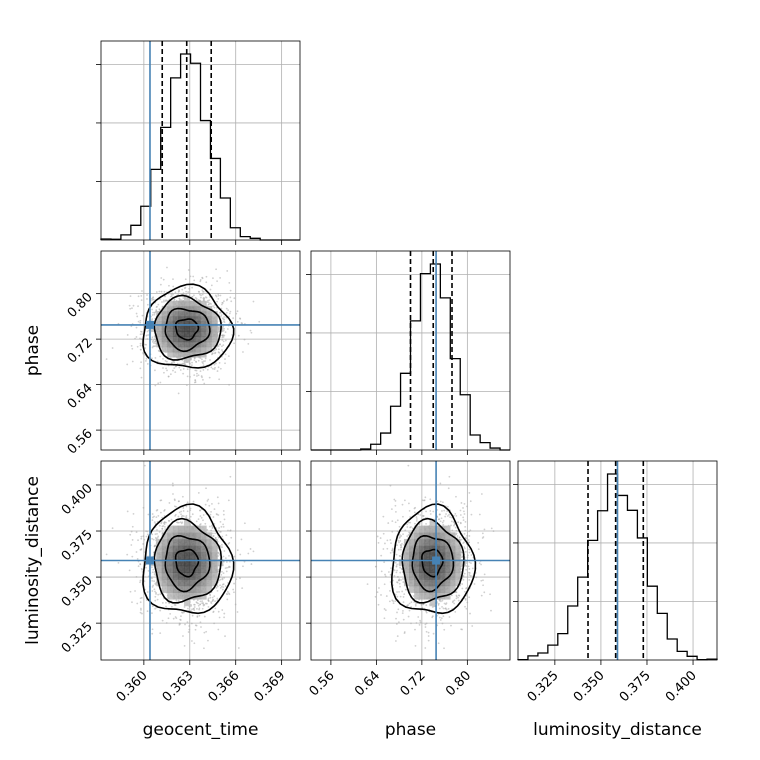 The height and width of the screenshot is (760, 760). Describe the element at coordinates (224, 686) in the screenshot. I see `x-tick-label: 0.366` at that location.